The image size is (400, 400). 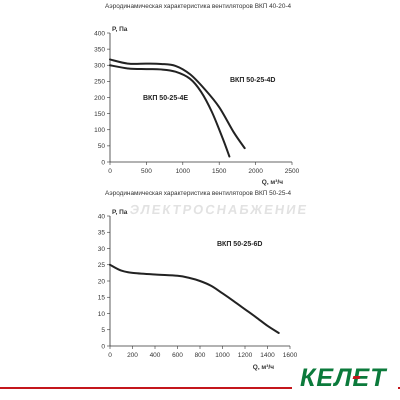 What do you see at coordinates (102, 216) in the screenshot?
I see `y-tick-label: 40` at bounding box center [102, 216].